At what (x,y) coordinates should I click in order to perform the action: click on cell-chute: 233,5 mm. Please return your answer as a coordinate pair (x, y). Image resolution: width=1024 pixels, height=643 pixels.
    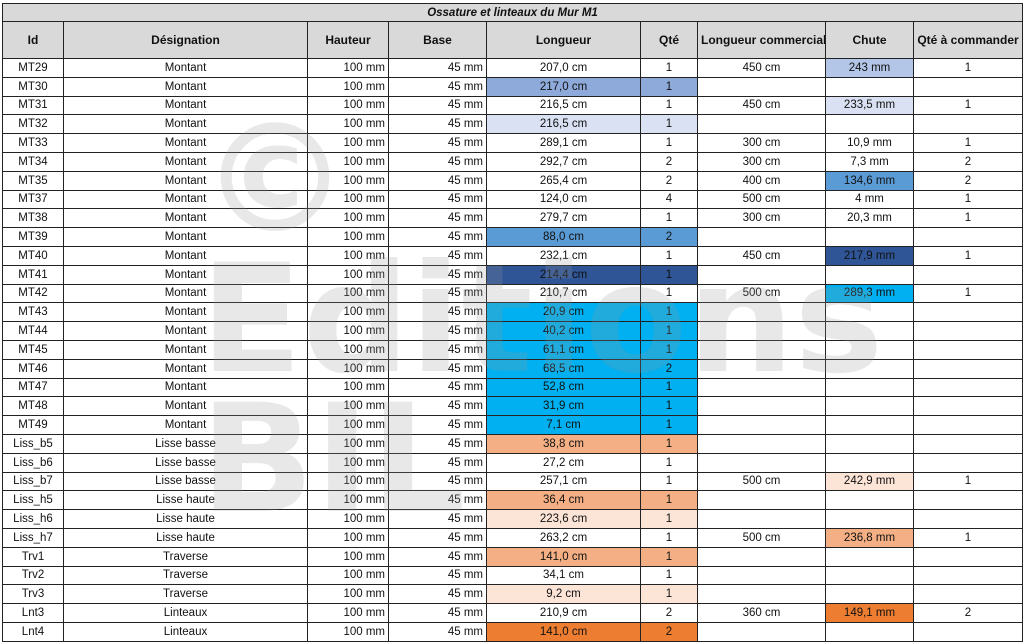
    Looking at the image, I should click on (869, 105).